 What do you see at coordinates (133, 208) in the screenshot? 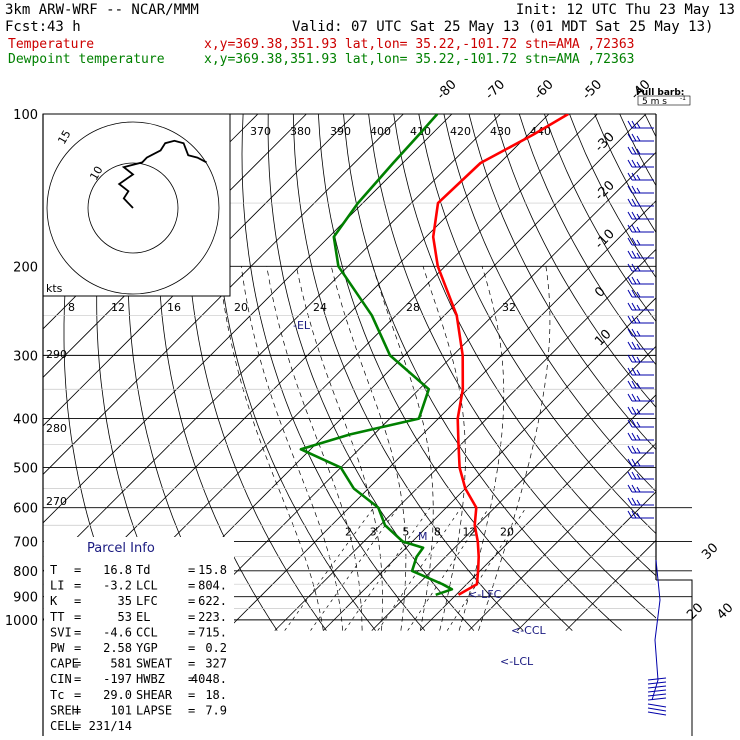
I see `hodograph-outer-ring-group` at bounding box center [133, 208].